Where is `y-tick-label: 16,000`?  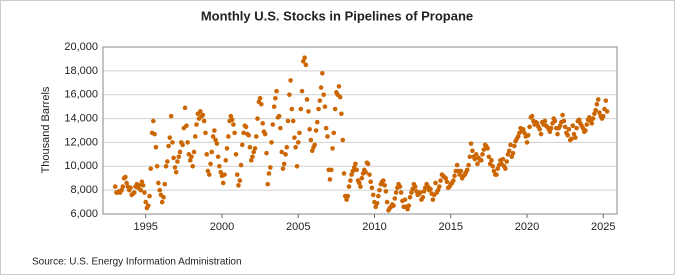
y-tick-label: 16,000 is located at coordinates (81, 95).